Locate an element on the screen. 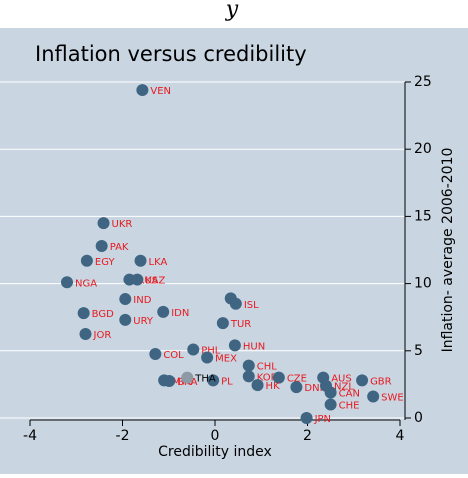  y-tick-label: 10 is located at coordinates (423, 284).